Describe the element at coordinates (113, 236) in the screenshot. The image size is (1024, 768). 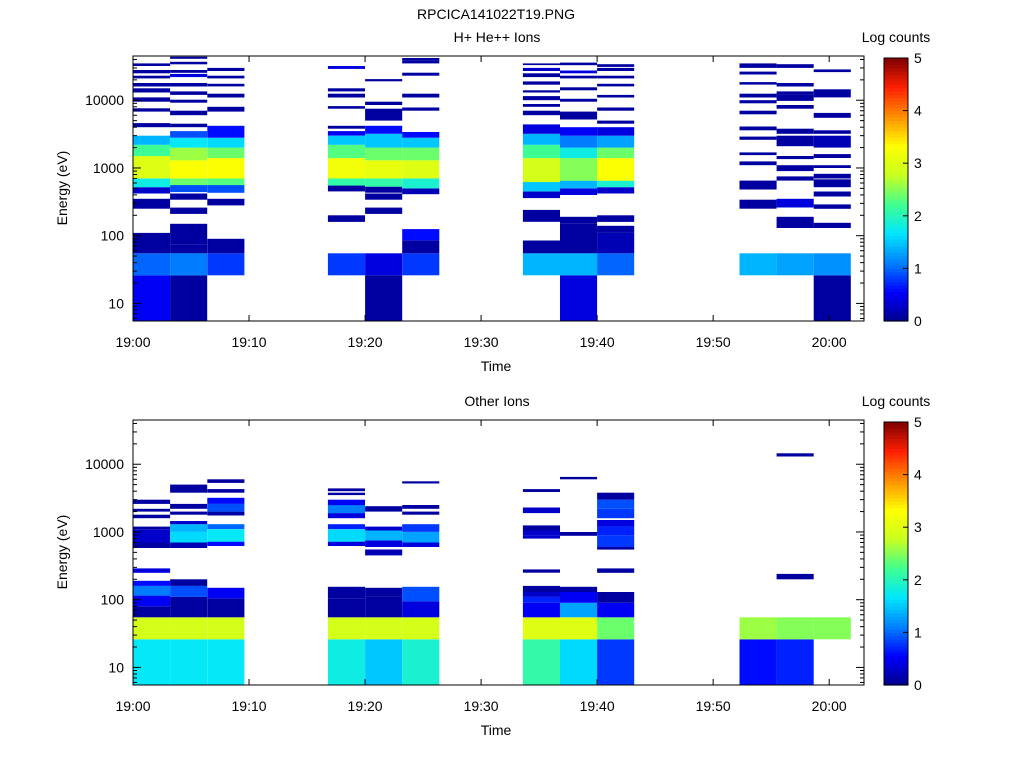
I see `y-tick-label: 100` at that location.